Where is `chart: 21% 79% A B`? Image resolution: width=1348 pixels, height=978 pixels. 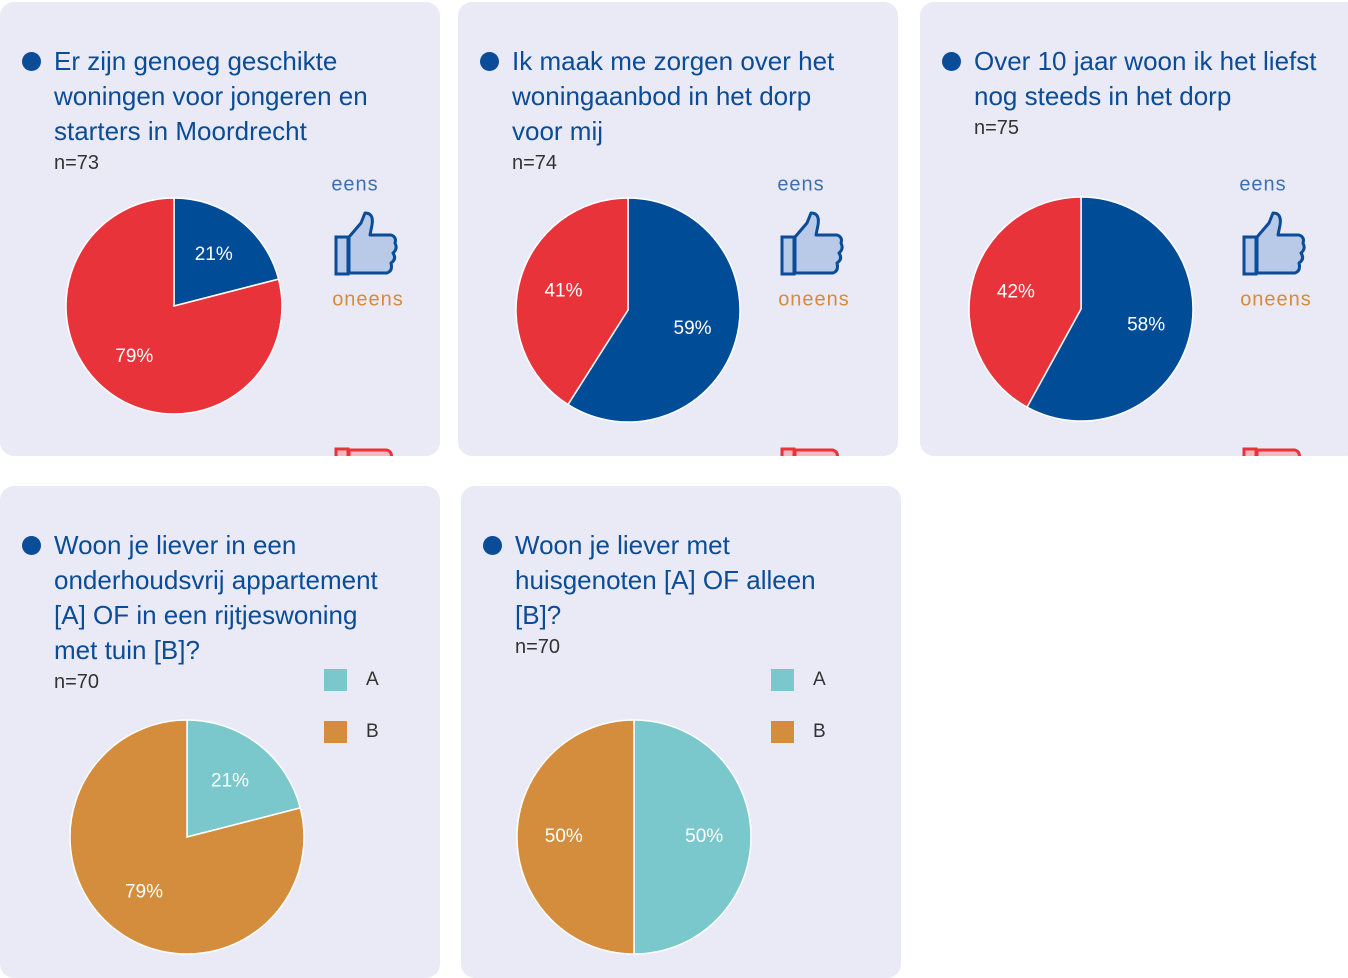
chart: 21% 79% A B is located at coordinates (224, 812).